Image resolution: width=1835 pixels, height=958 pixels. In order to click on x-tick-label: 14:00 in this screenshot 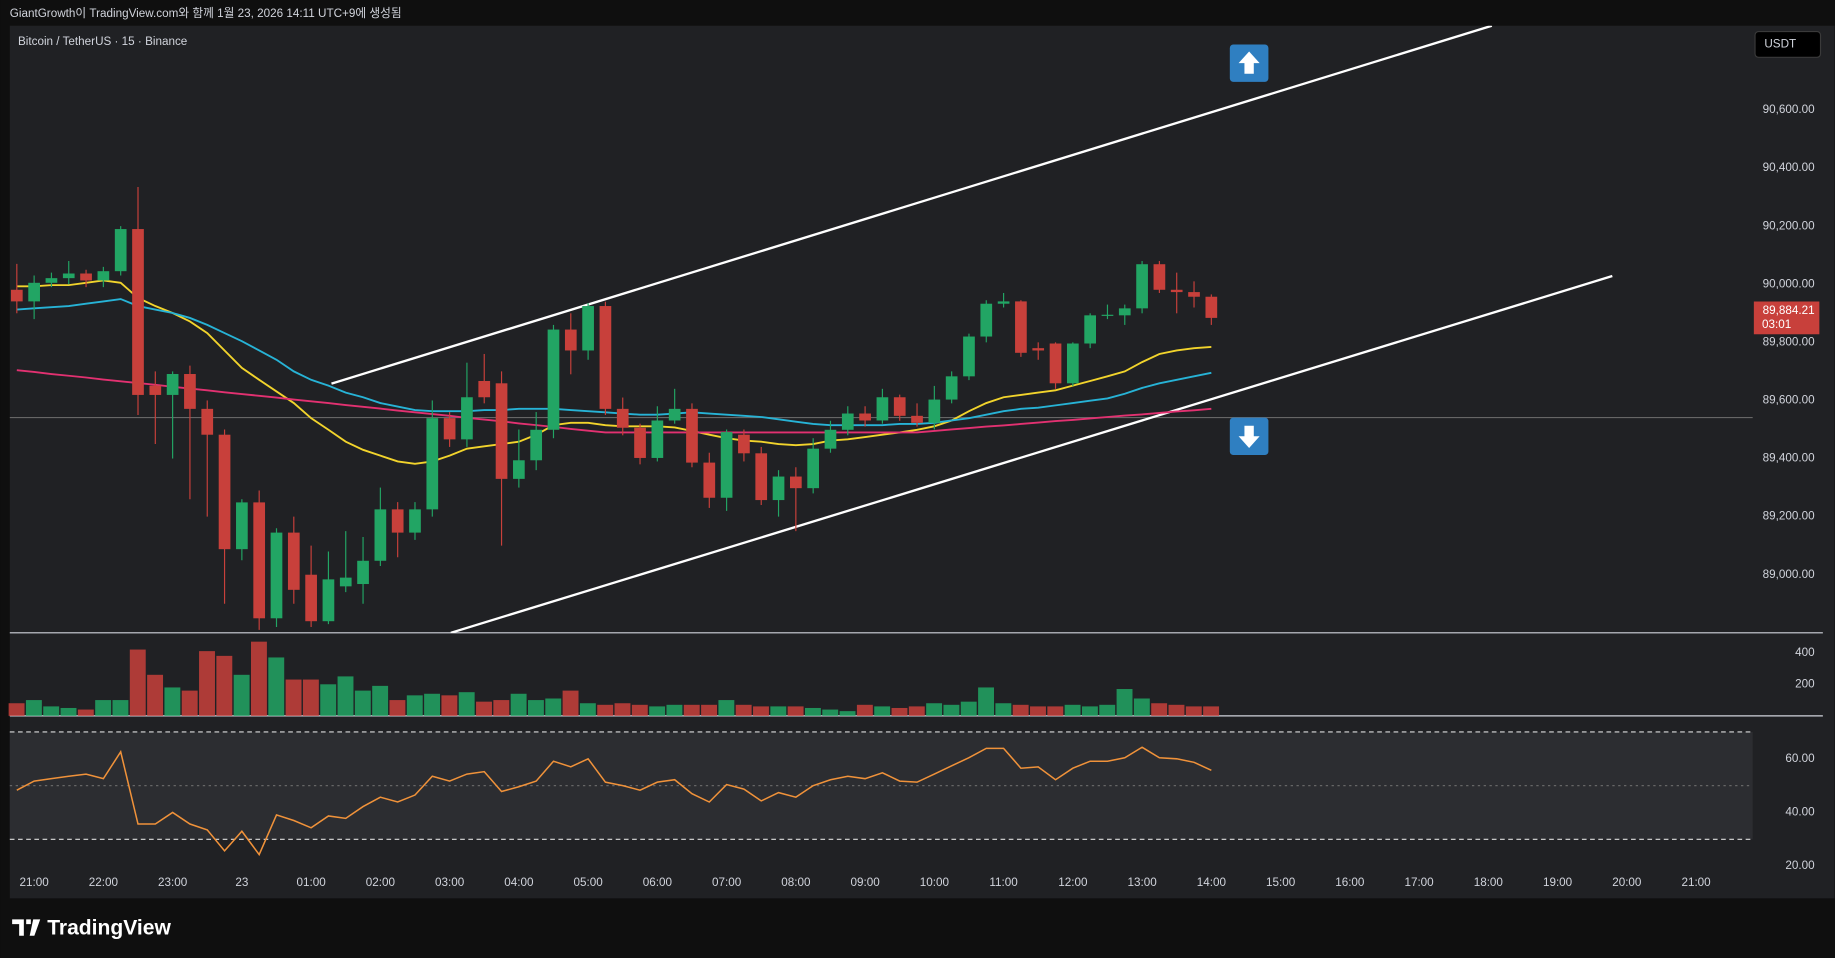, I will do `click(1212, 882)`.